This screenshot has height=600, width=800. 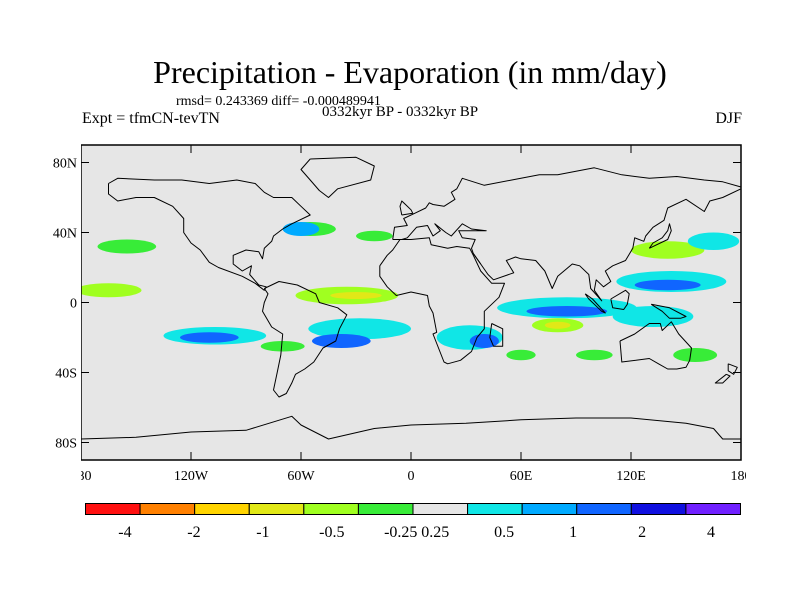 What do you see at coordinates (595, 303) in the screenshot?
I see `coastline-sumatra` at bounding box center [595, 303].